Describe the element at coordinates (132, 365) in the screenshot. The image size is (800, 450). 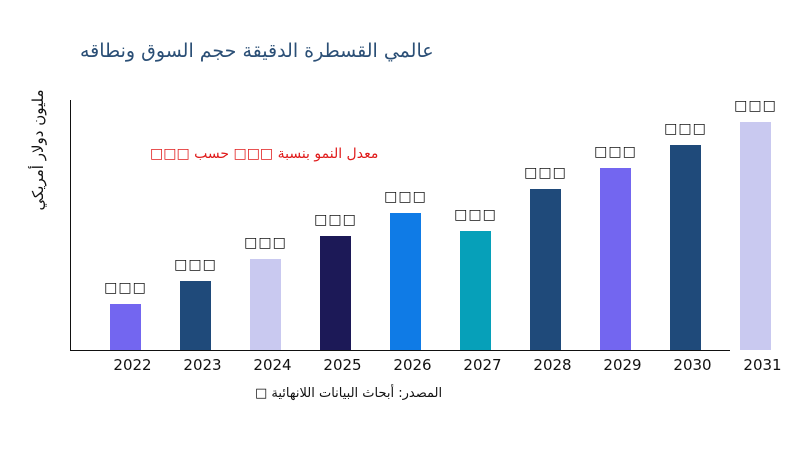
I see `x-tick-label: 2022` at that location.